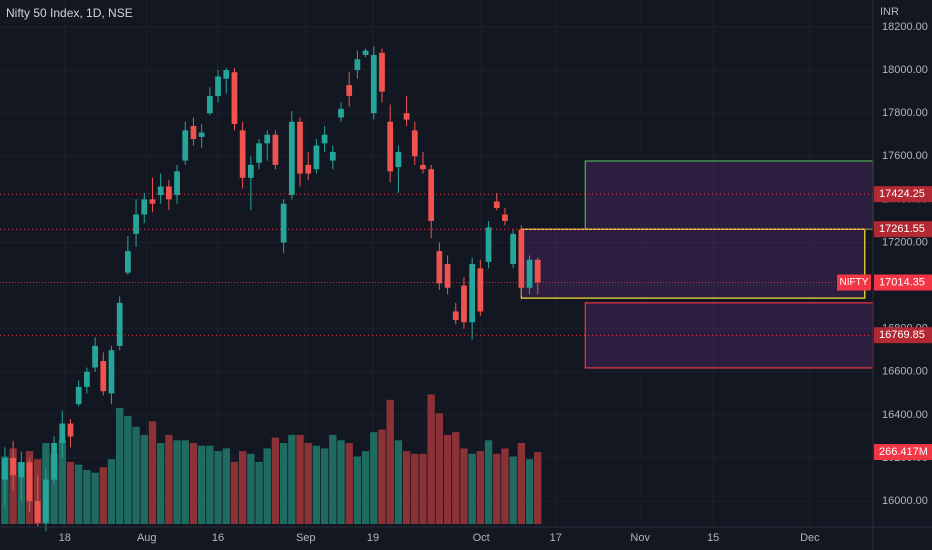  I want to click on symbol-bg, so click(854, 282).